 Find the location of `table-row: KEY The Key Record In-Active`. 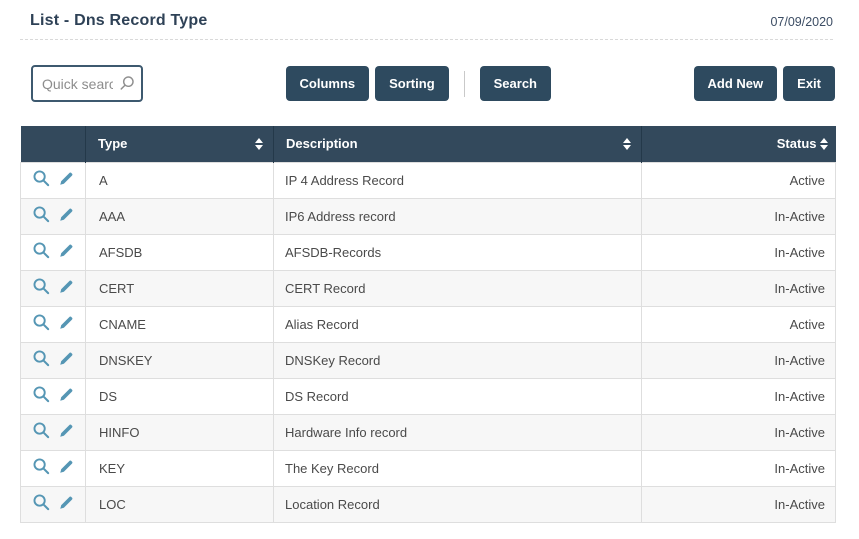

table-row: KEY The Key Record In-Active is located at coordinates (428, 468).